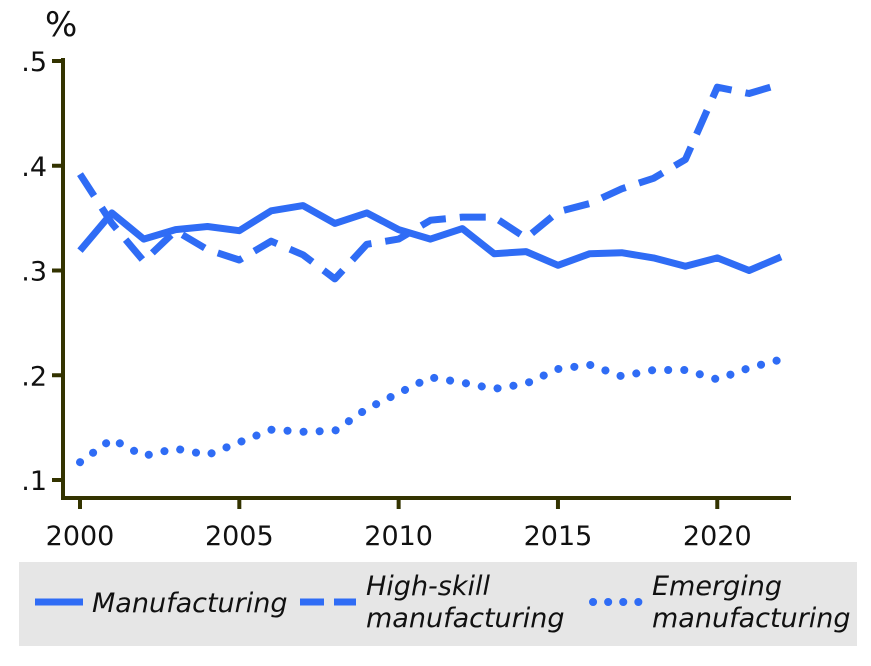 This screenshot has height=666, width=871. Describe the element at coordinates (558, 536) in the screenshot. I see `x-tick-label: 2015` at that location.